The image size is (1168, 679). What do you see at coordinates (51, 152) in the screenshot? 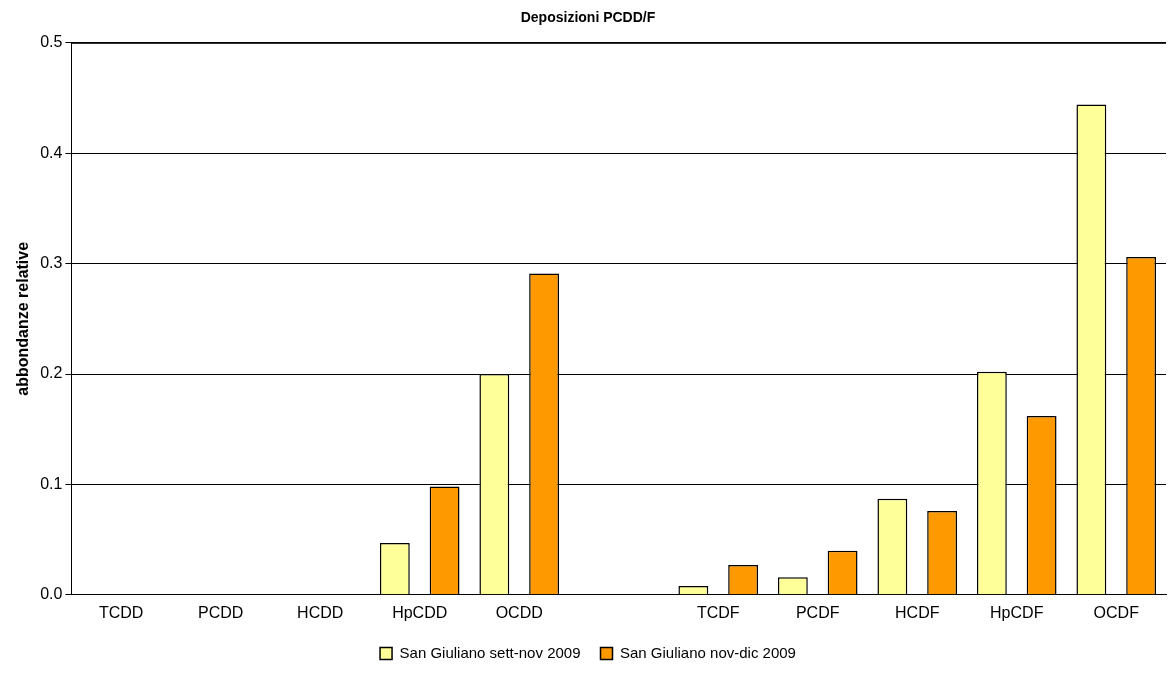
I see `y-tick-label: 0.4` at bounding box center [51, 152].